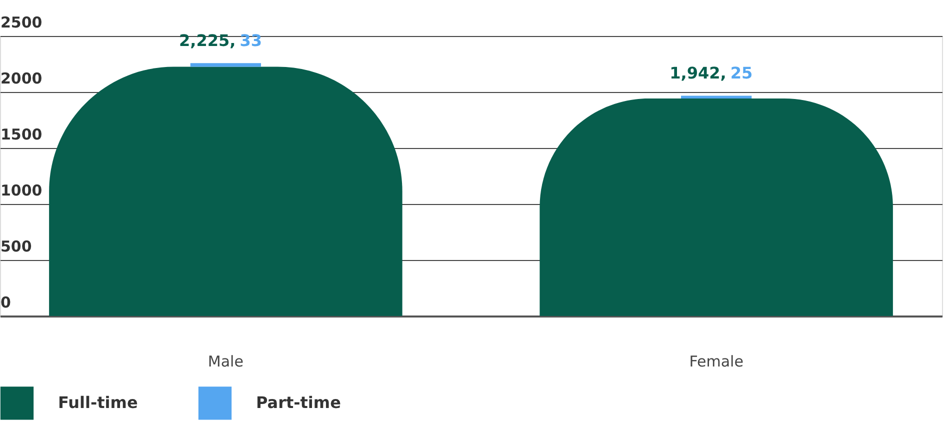 Image resolution: width=944 pixels, height=442 pixels. I want to click on x-tick-label: Male, so click(226, 361).